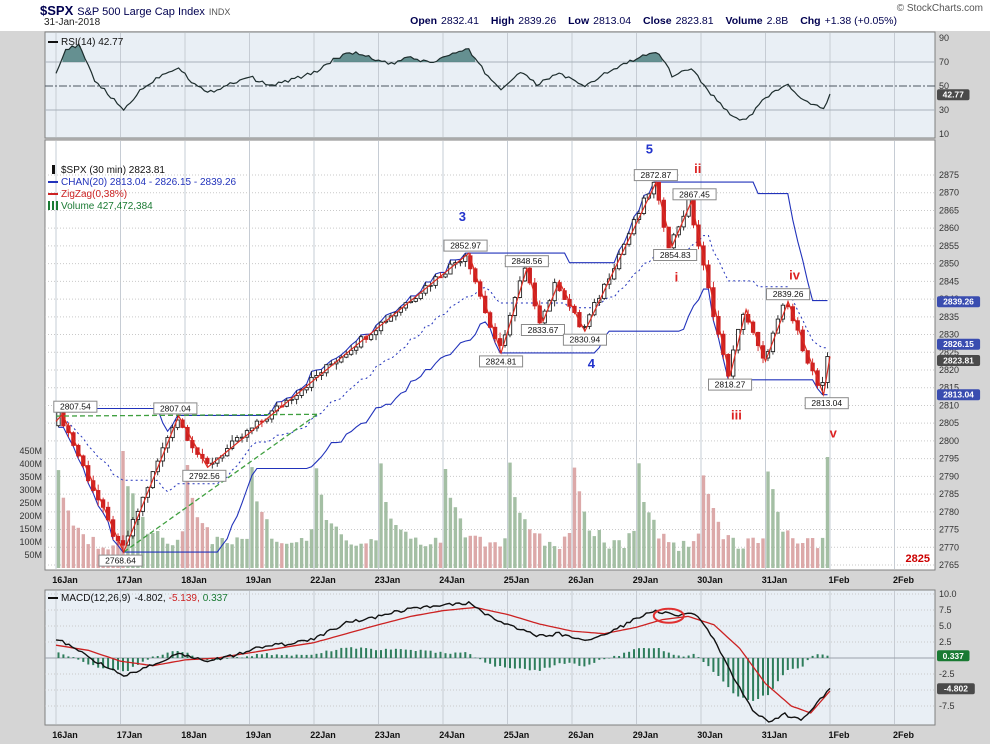 The width and height of the screenshot is (990, 744). I want to click on index-name-label: S&P 500 Large Cap Index, so click(141, 12).